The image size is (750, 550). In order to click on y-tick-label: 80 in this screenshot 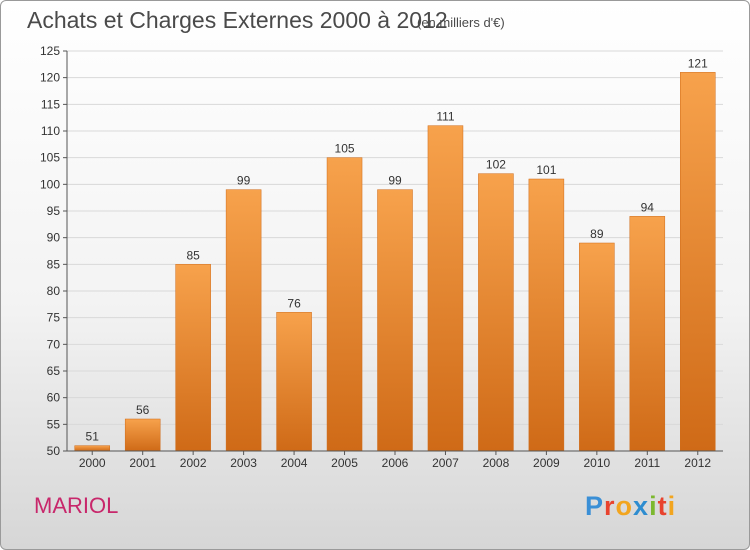, I will do `click(54, 291)`.